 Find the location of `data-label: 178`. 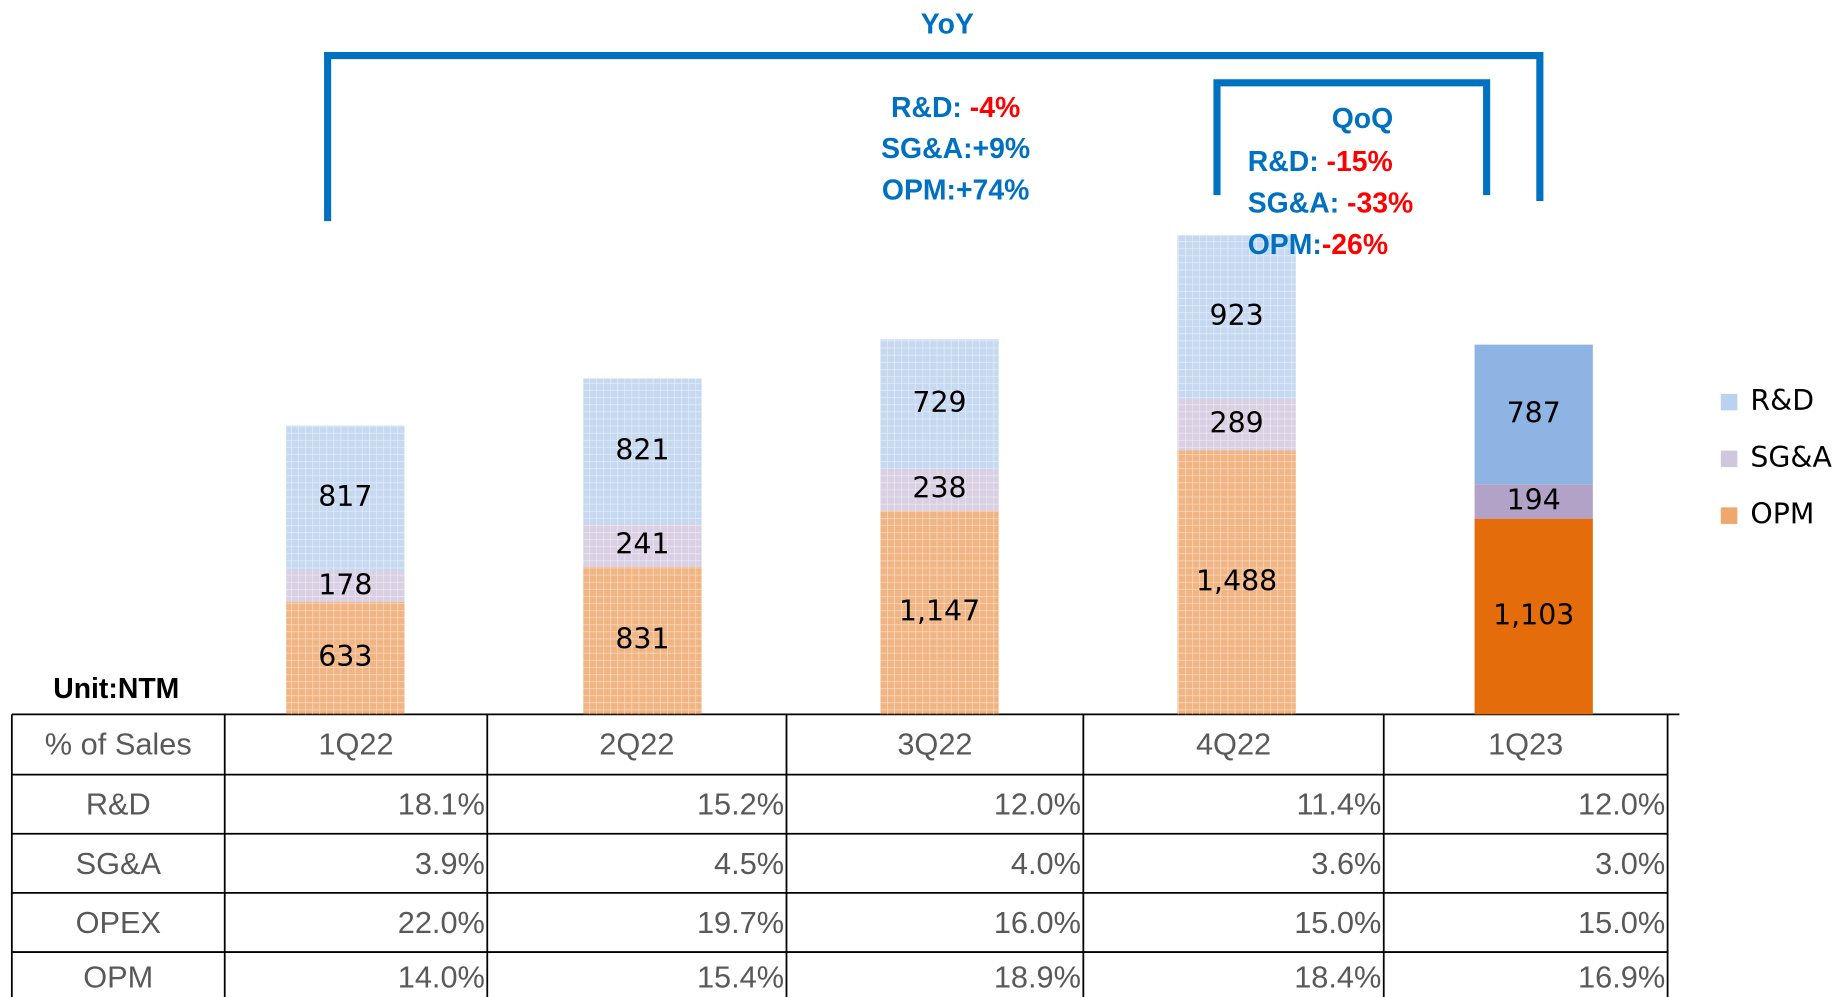

data-label: 178 is located at coordinates (345, 584).